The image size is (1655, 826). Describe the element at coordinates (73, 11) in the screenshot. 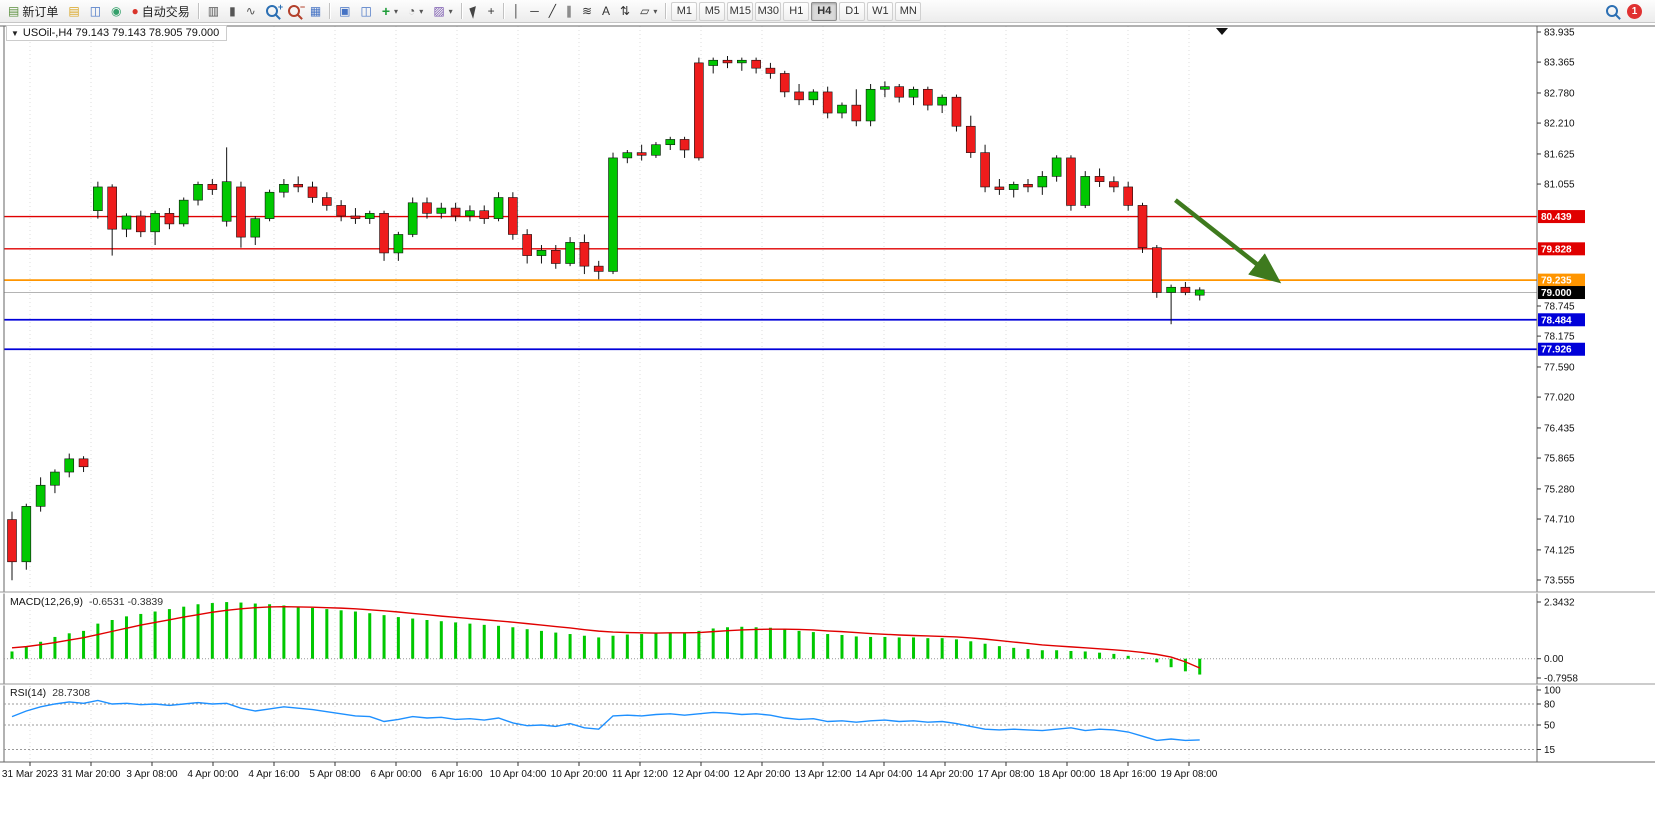

I see `charts-profile-icon: ▤` at that location.